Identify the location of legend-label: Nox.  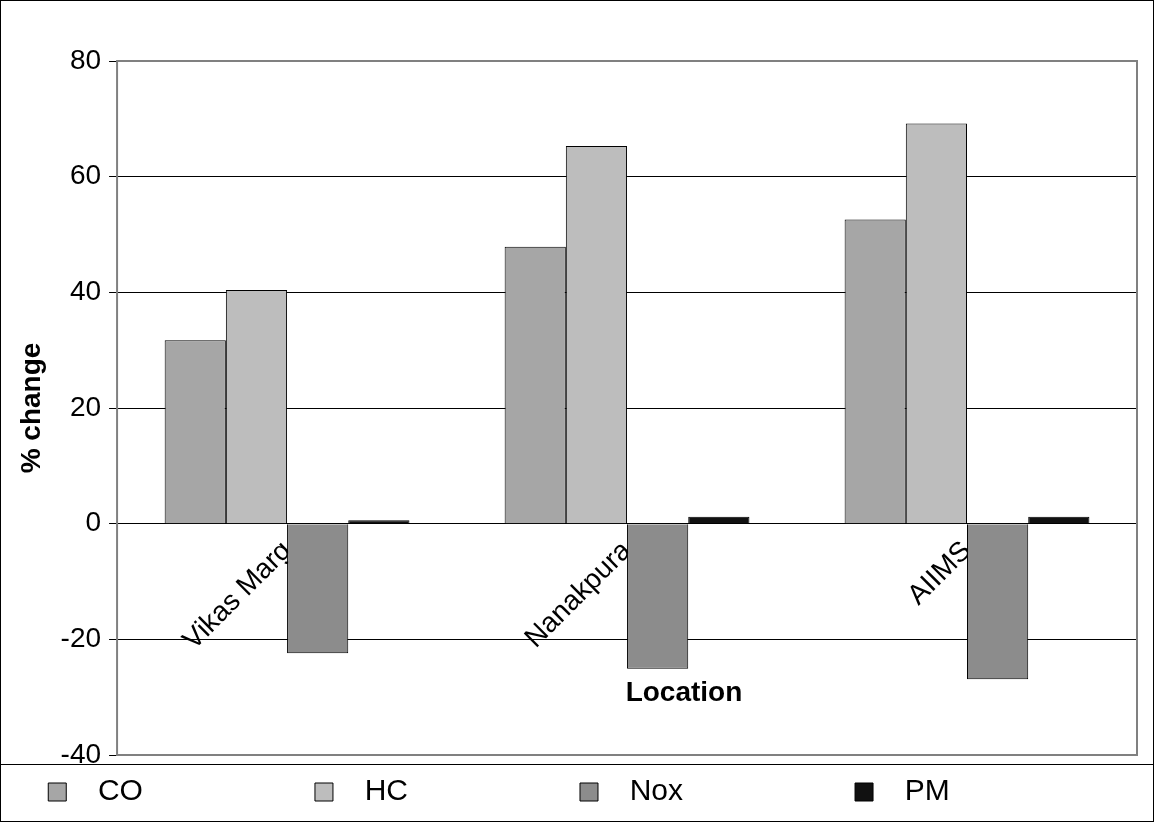
(723, 790).